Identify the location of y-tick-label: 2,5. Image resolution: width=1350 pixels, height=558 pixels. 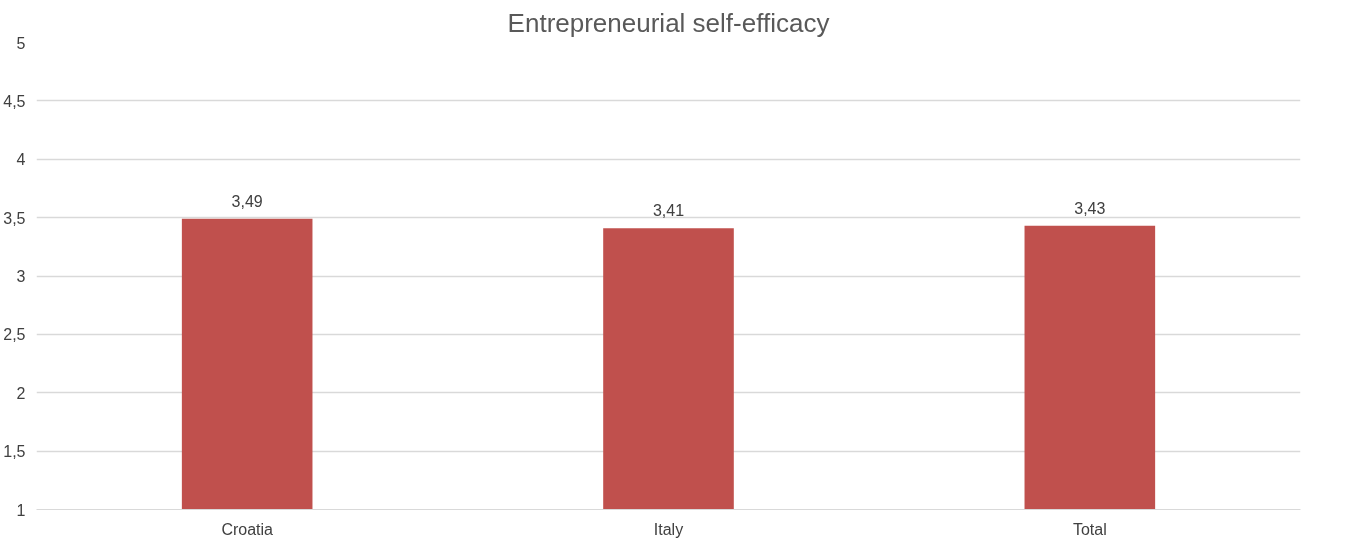
(14, 335).